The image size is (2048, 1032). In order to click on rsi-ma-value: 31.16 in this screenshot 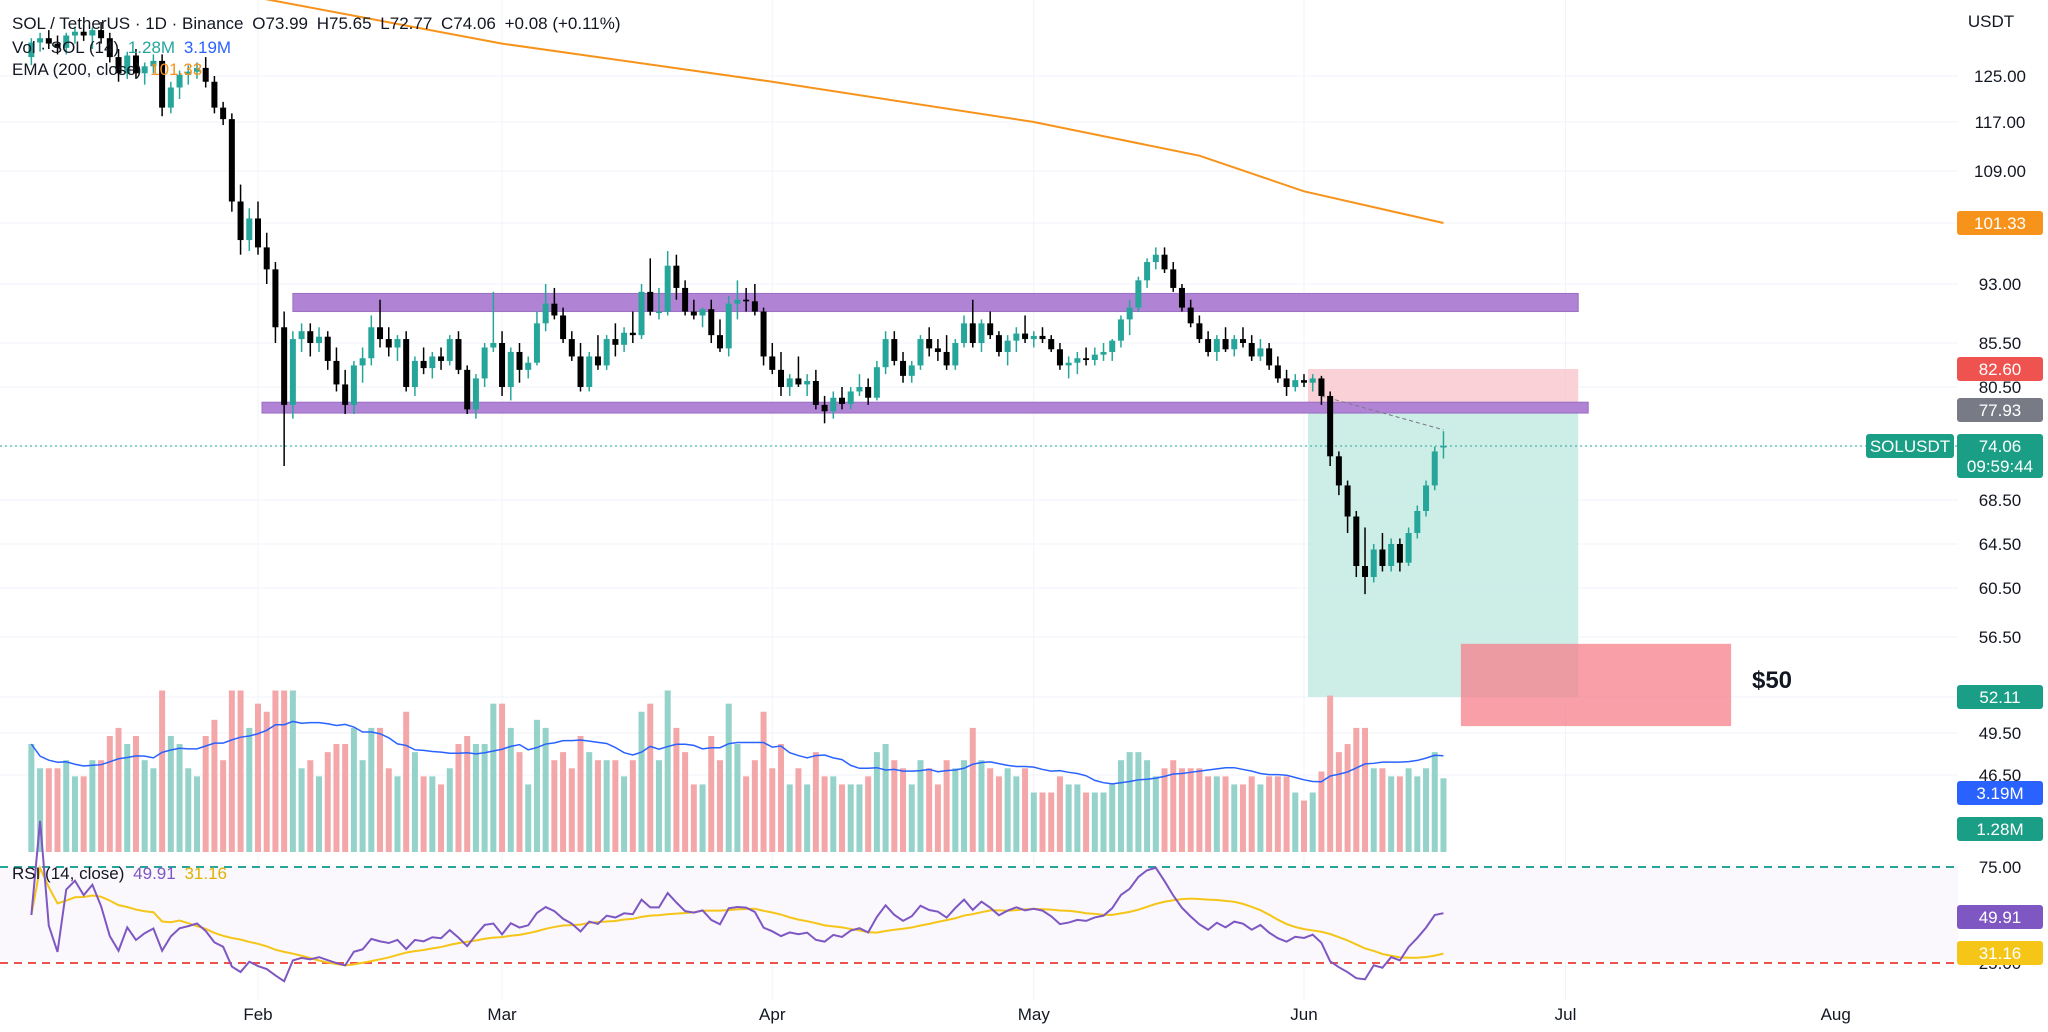, I will do `click(205, 873)`.